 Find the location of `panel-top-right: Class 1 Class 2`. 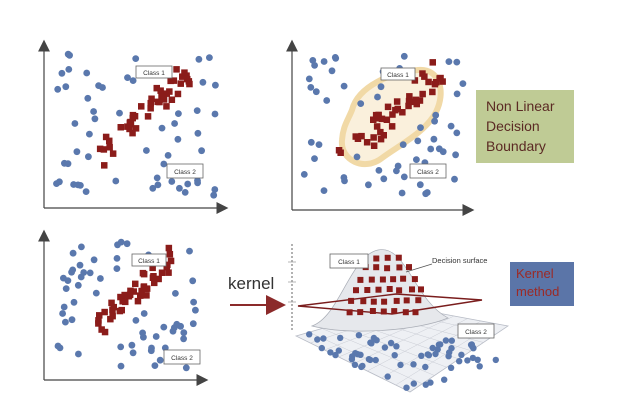

panel-top-right: Class 1 Class 2 is located at coordinates (380, 127).